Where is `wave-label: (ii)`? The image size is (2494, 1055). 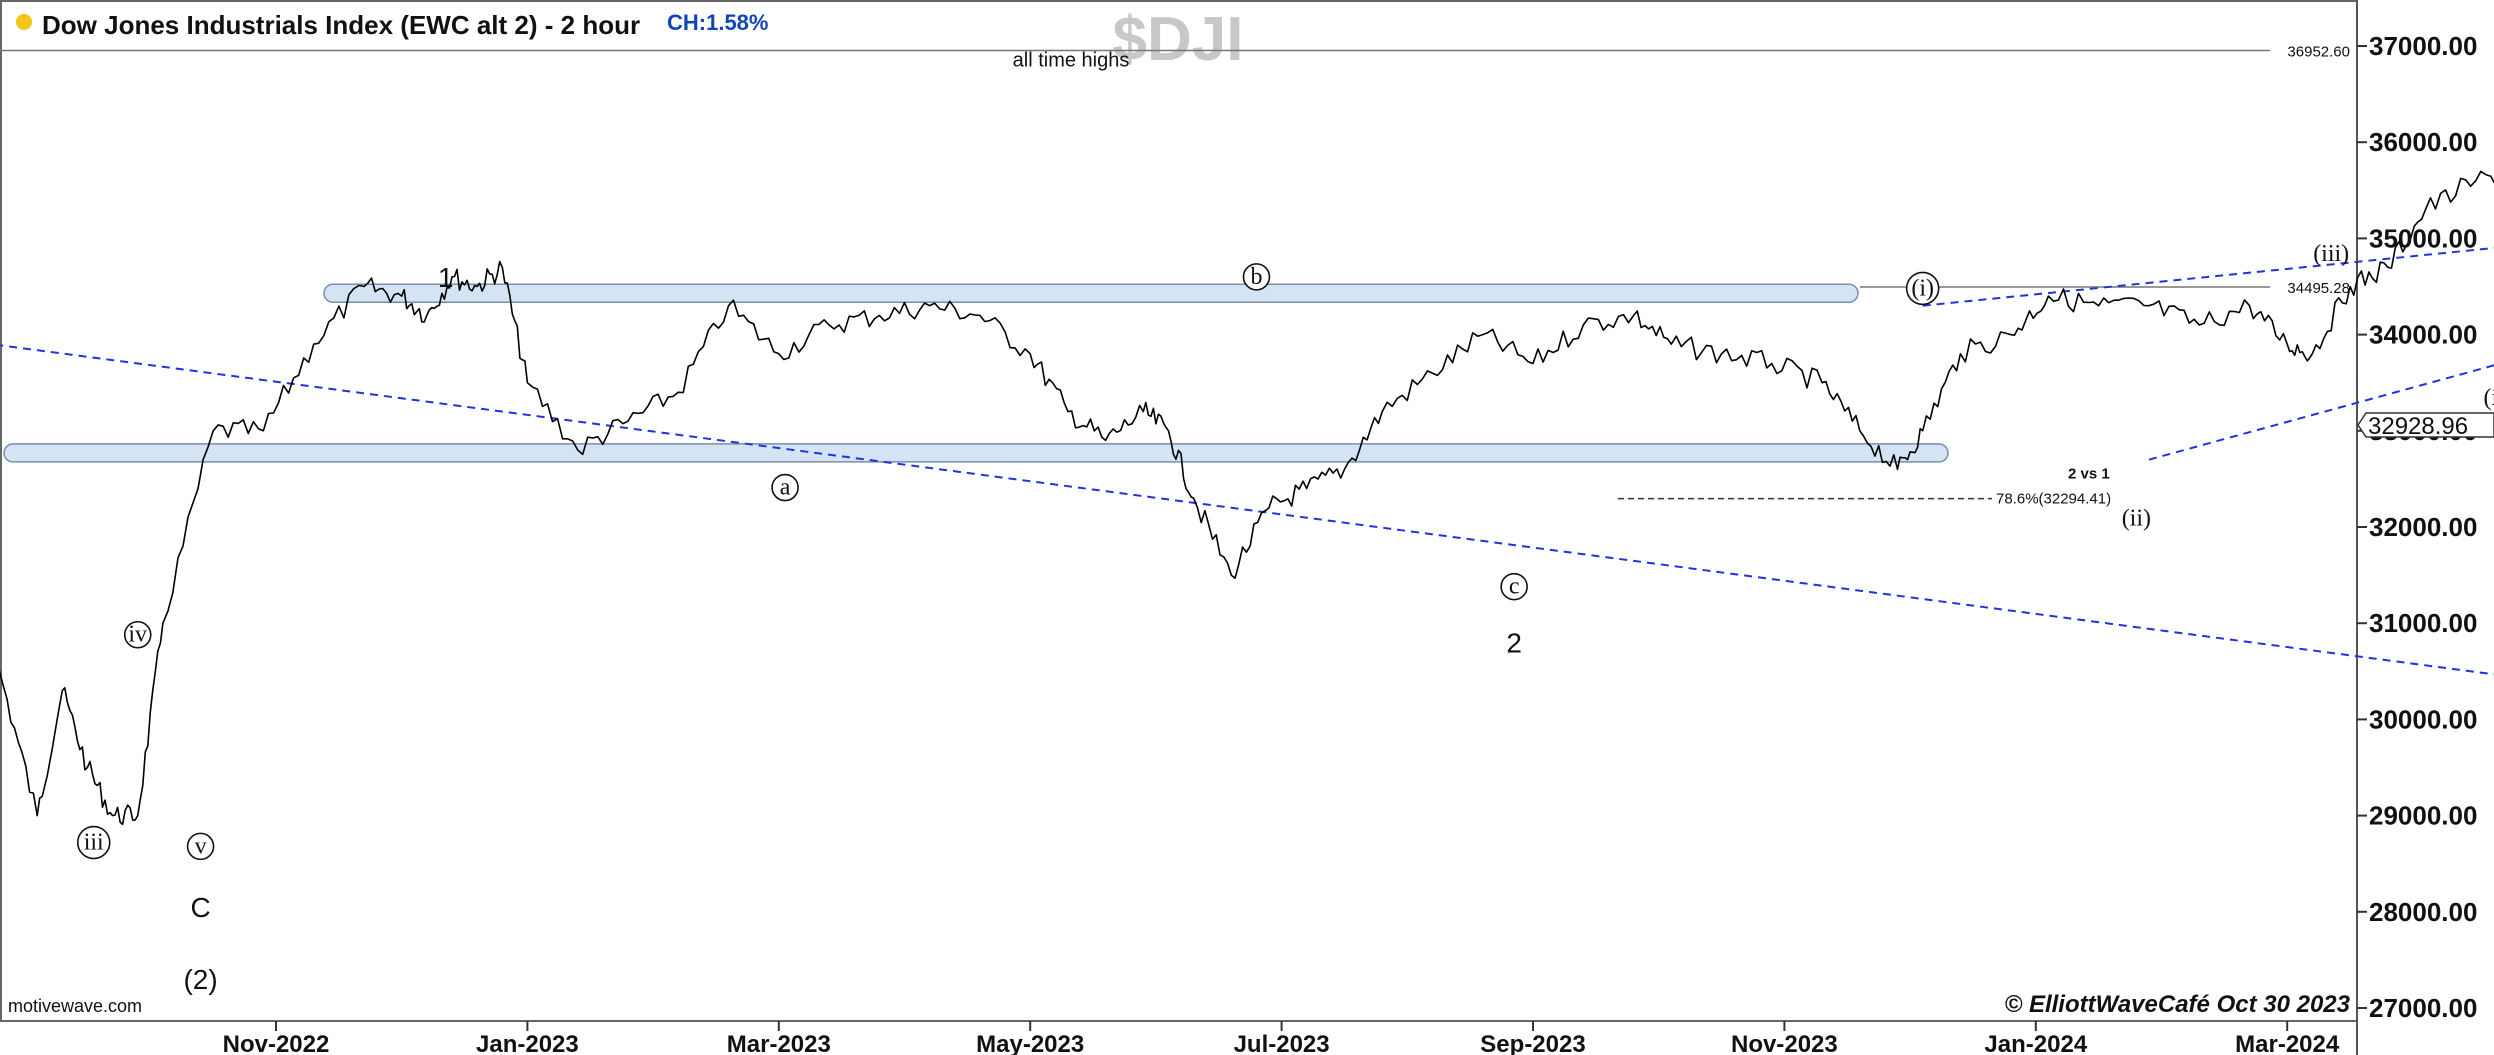 wave-label: (ii) is located at coordinates (2136, 518).